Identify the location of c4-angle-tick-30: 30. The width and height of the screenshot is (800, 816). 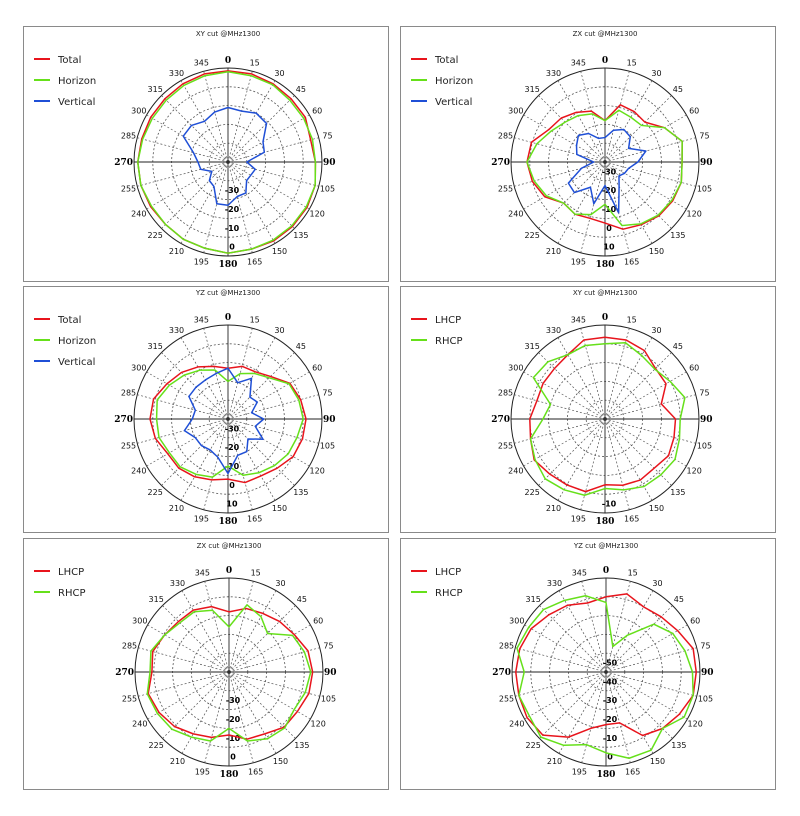
(656, 330).